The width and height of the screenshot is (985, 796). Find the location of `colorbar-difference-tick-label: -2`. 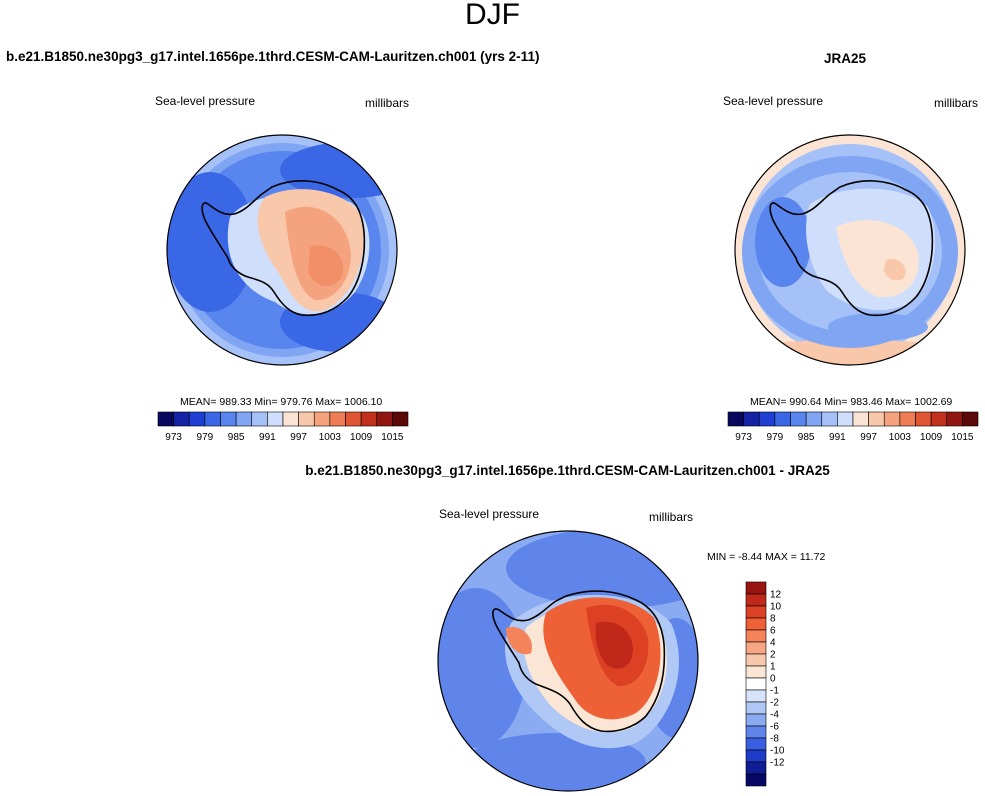

colorbar-difference-tick-label: -2 is located at coordinates (774, 703).